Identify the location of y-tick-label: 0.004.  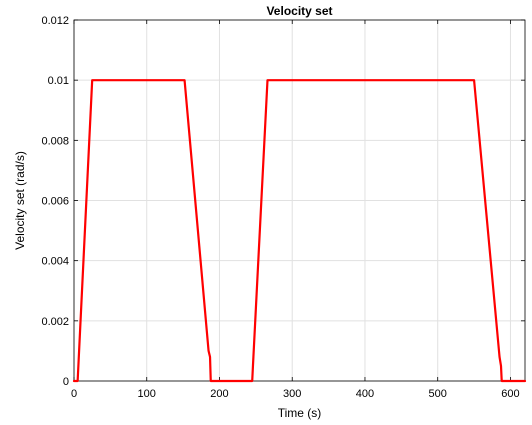
(55, 262).